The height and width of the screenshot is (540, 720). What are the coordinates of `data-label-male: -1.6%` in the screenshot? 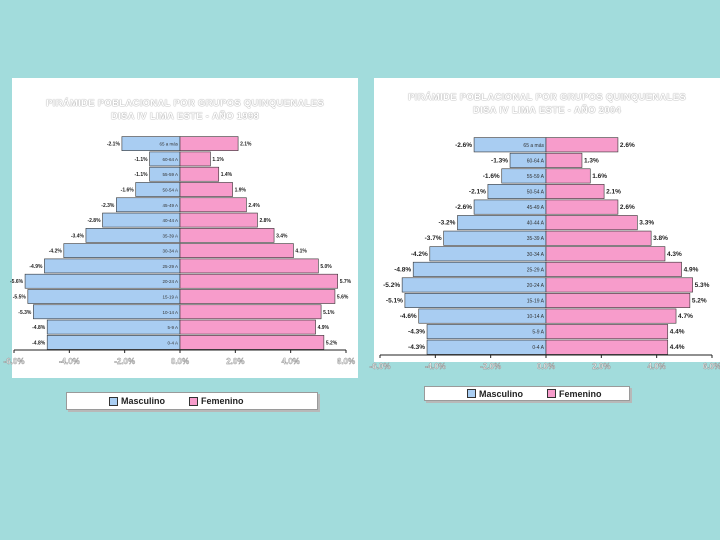 It's located at (128, 191).